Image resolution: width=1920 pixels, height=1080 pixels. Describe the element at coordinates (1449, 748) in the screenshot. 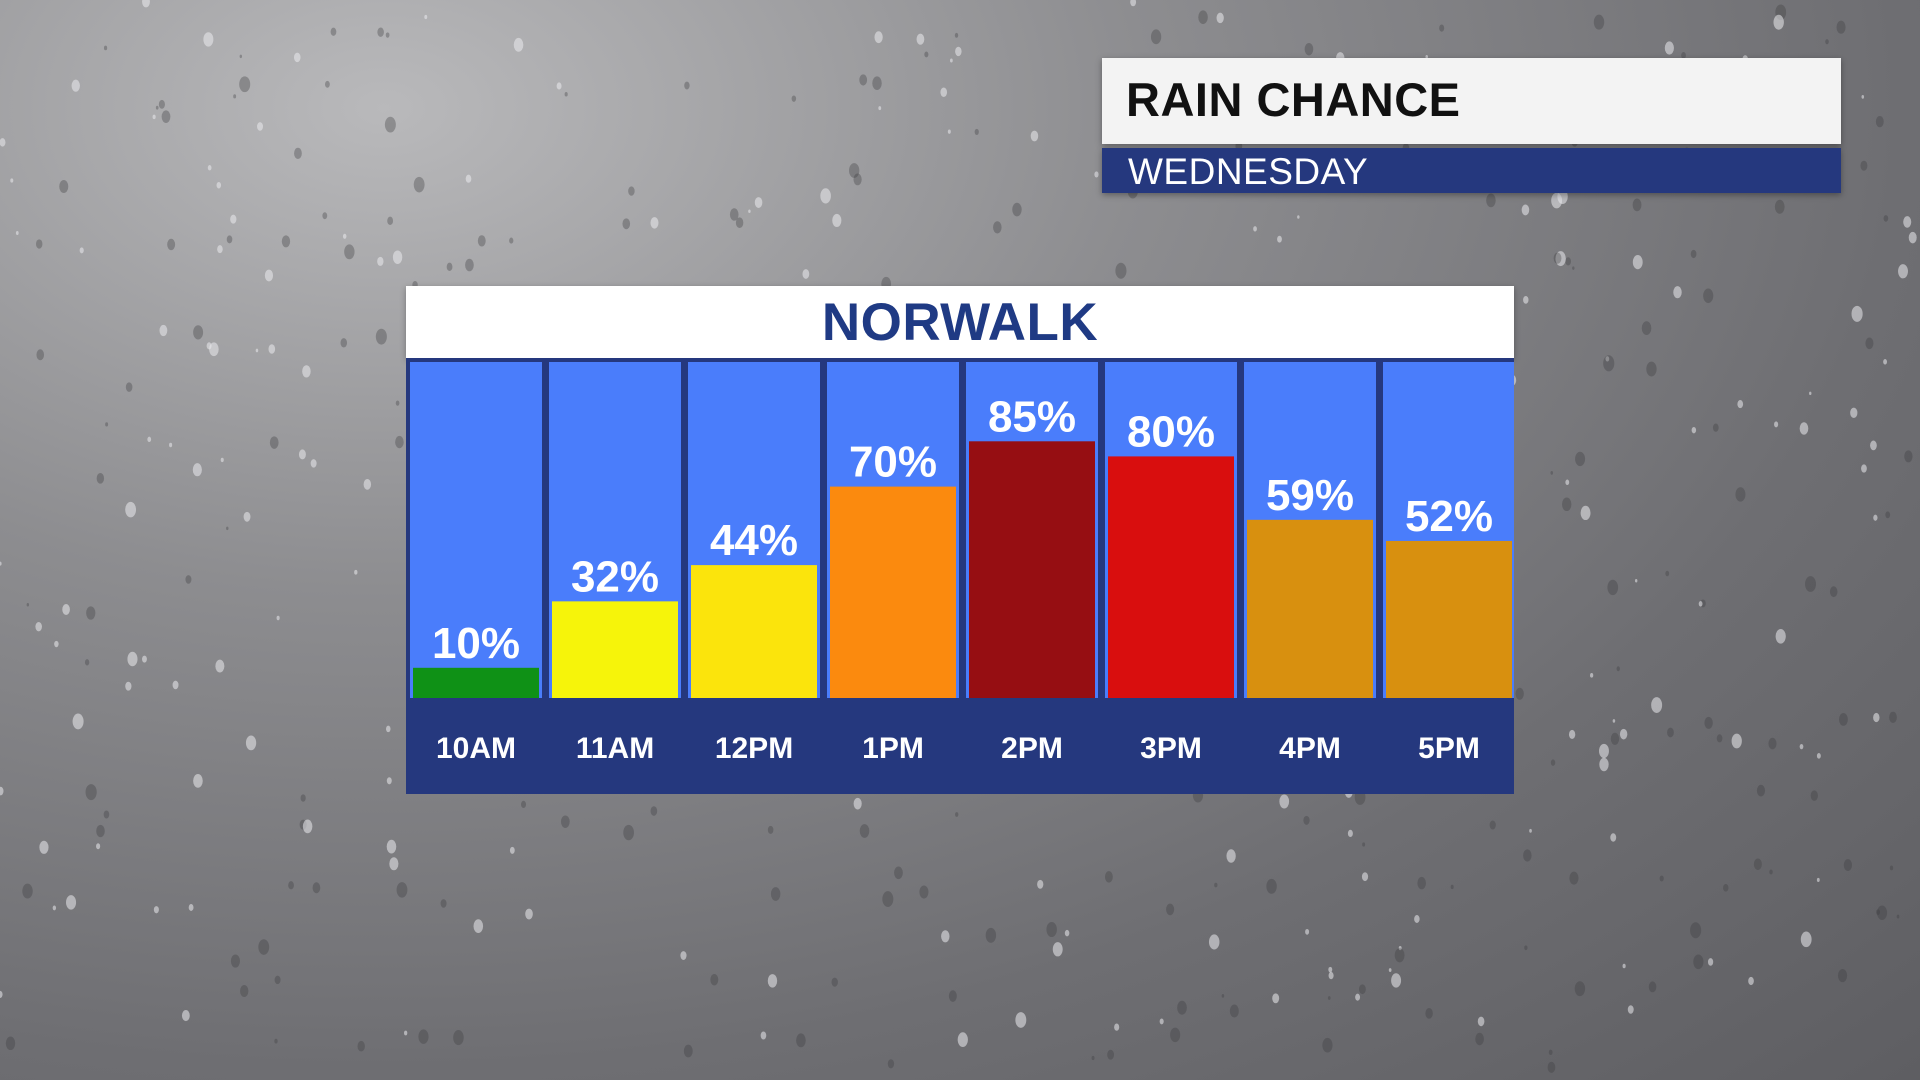

I see `x-tick-label: 5PM` at that location.